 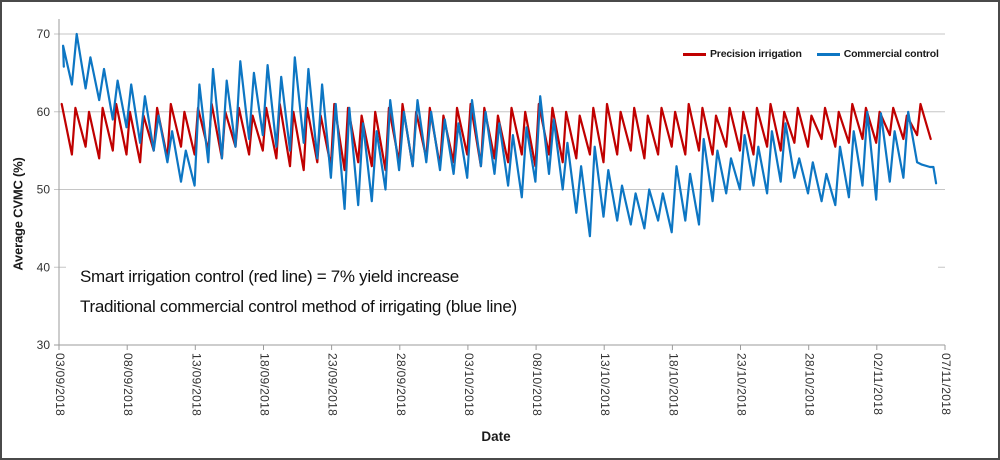 I want to click on x-tick-label: 28/10/2018, so click(x=810, y=384).